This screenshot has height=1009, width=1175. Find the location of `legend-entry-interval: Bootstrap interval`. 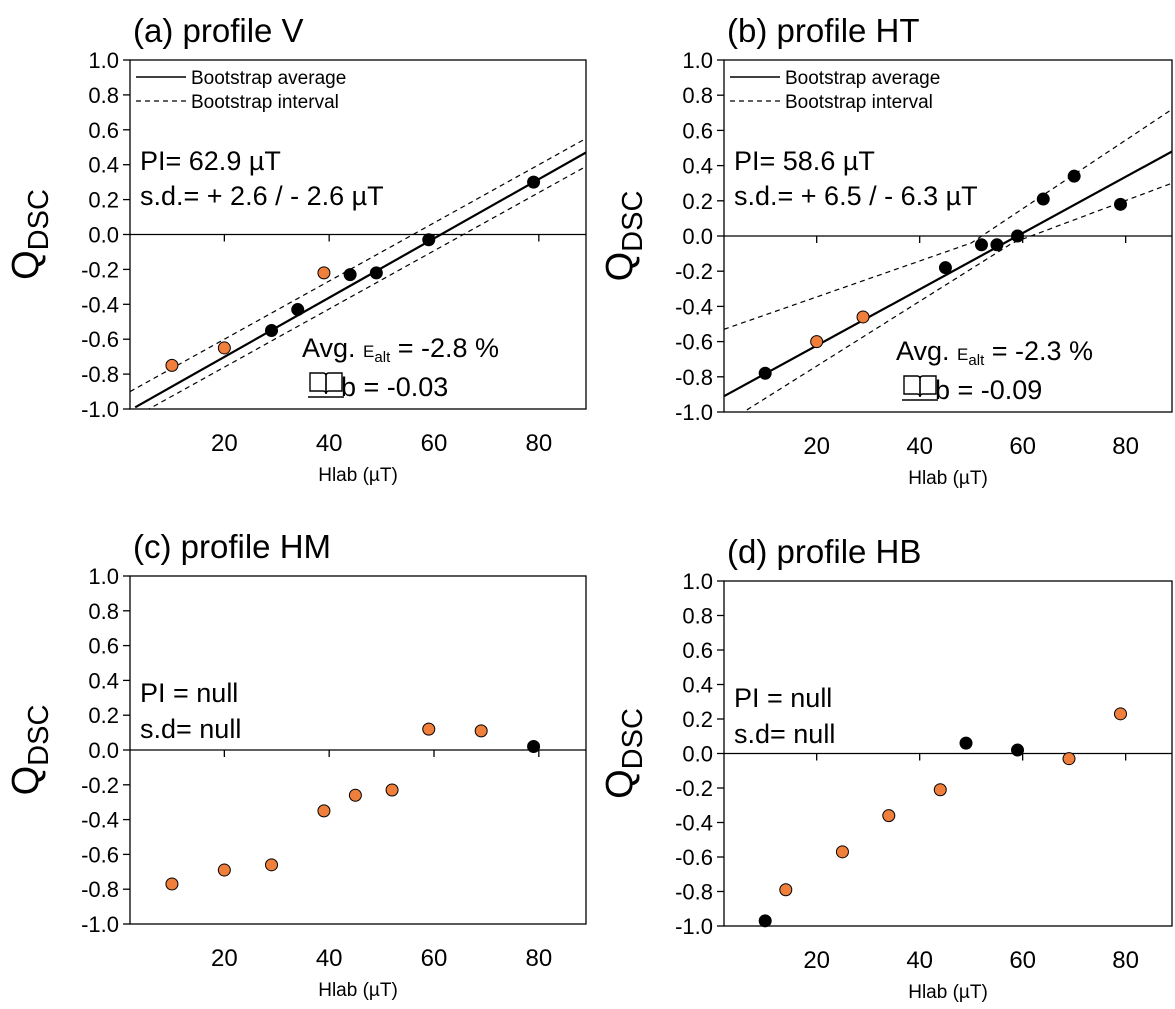

legend-entry-interval: Bootstrap interval is located at coordinates (265, 102).